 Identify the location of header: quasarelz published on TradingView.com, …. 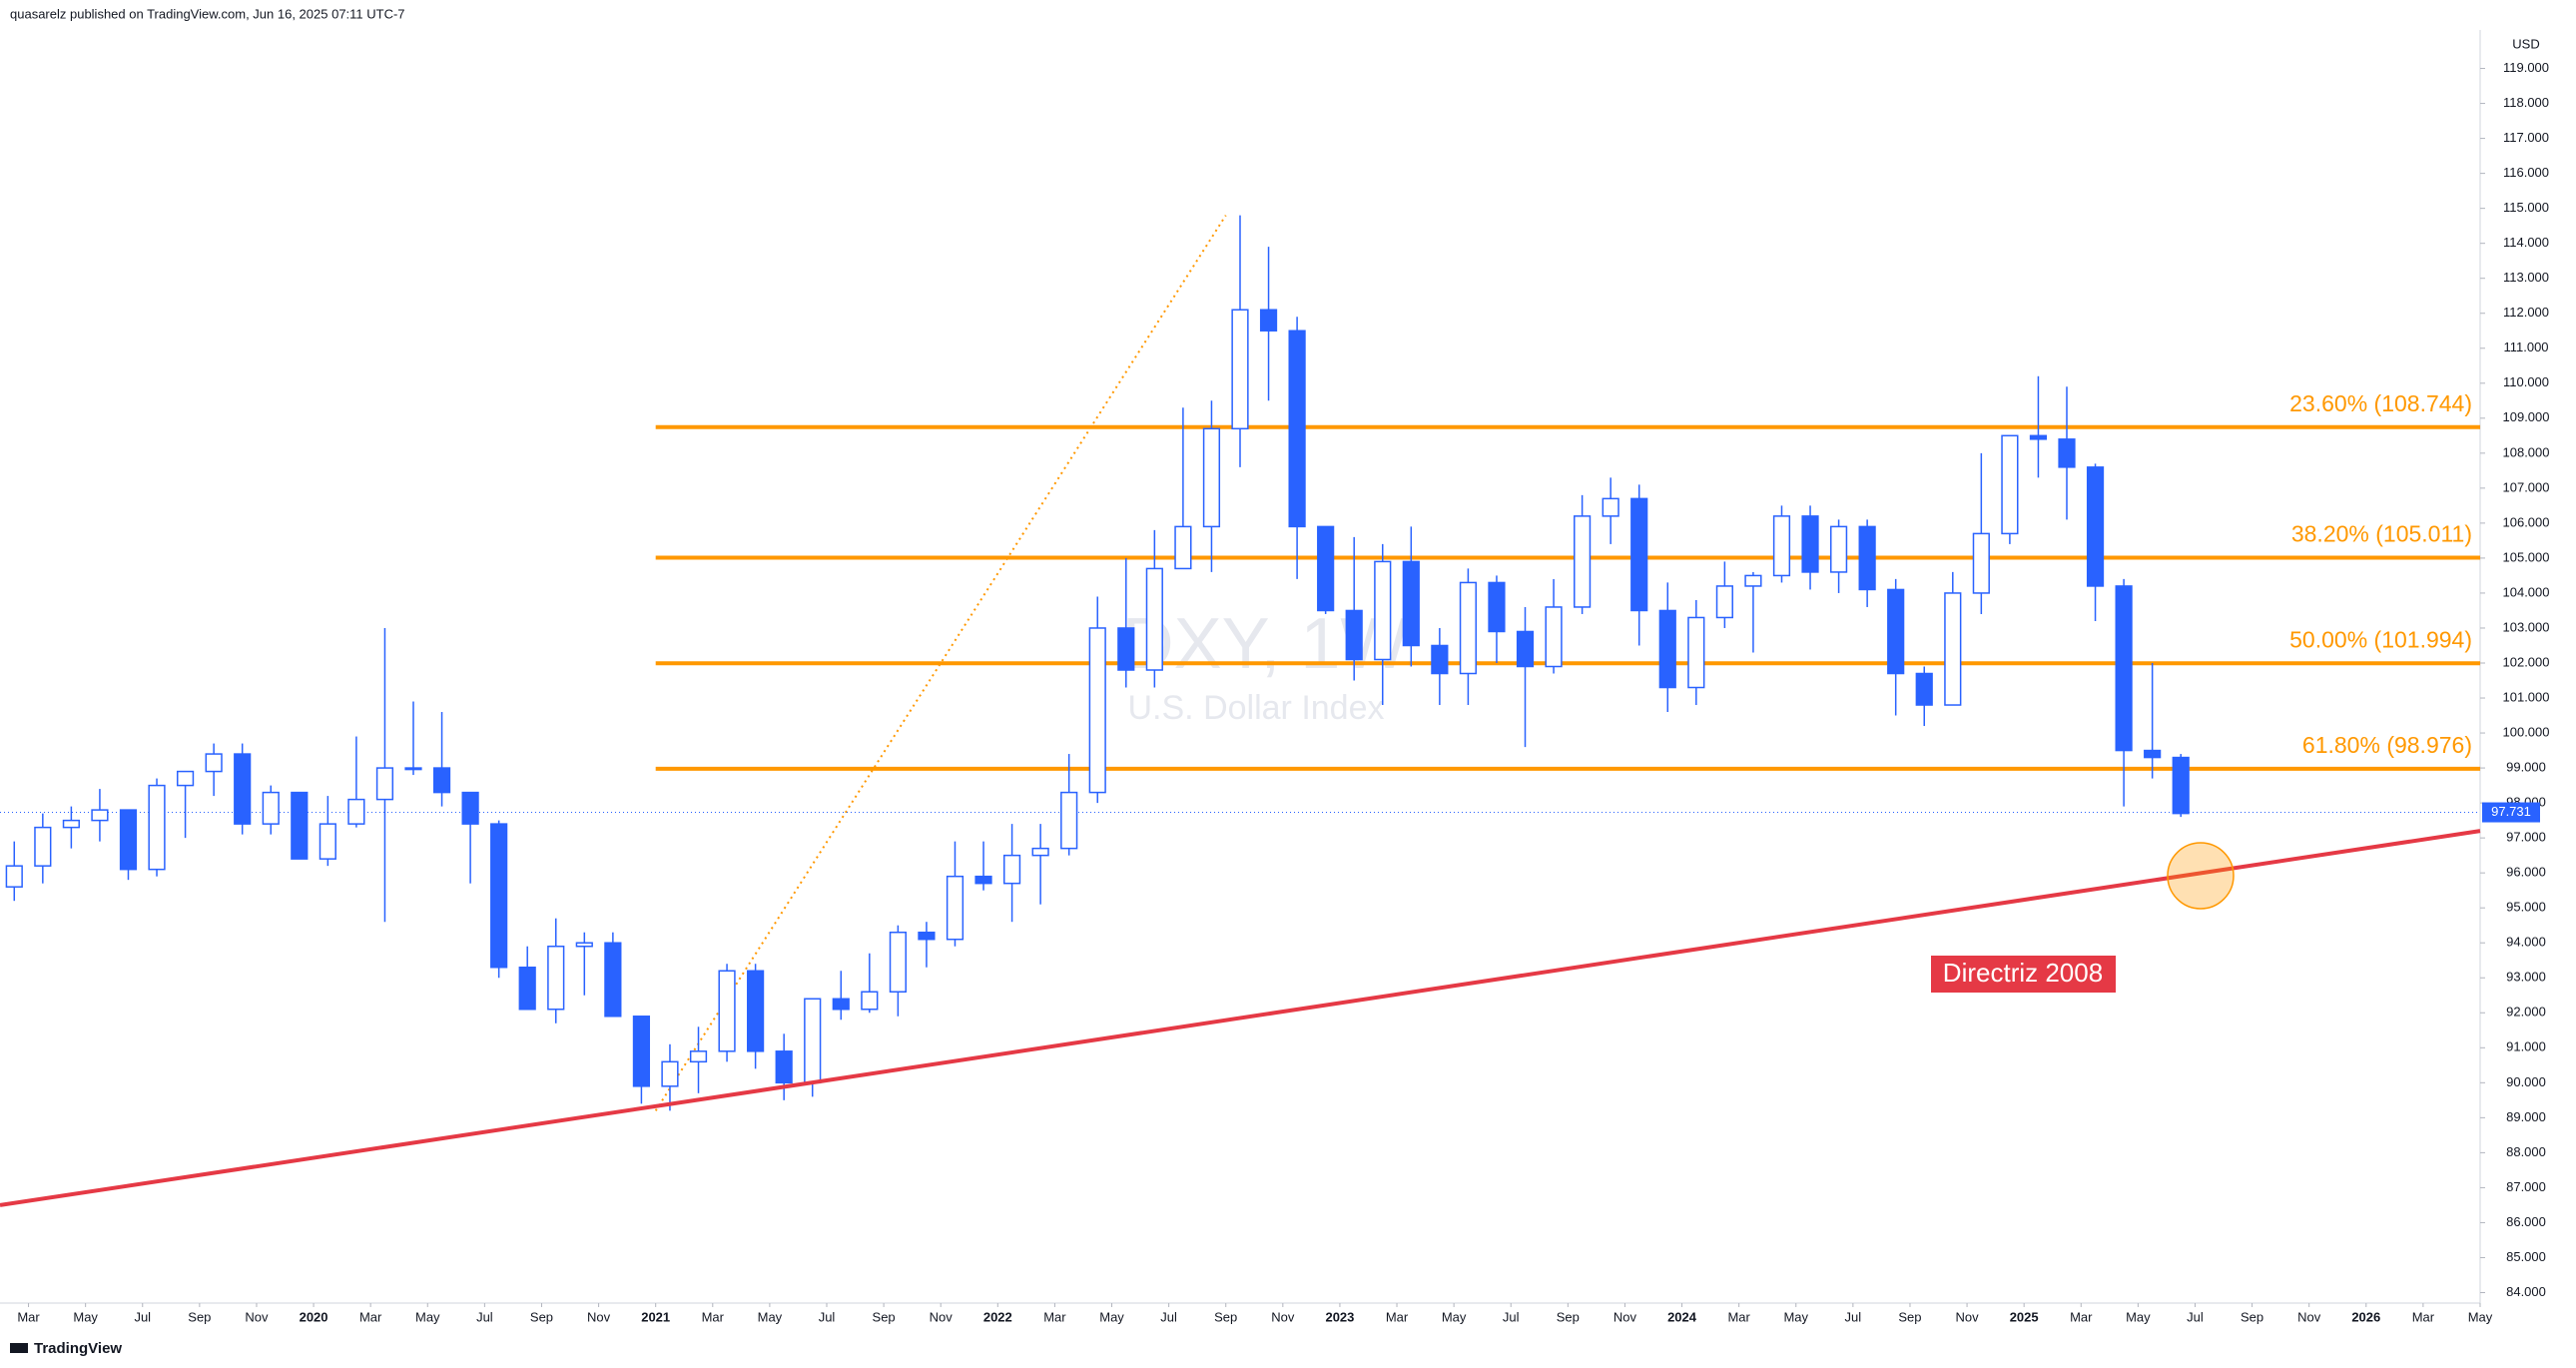
(208, 13).